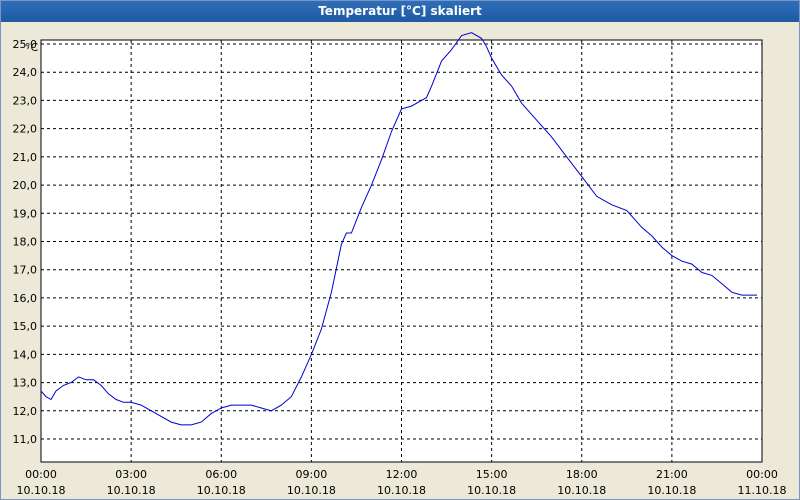 The image size is (800, 500). I want to click on y-tick-label: 20,0, so click(25, 185).